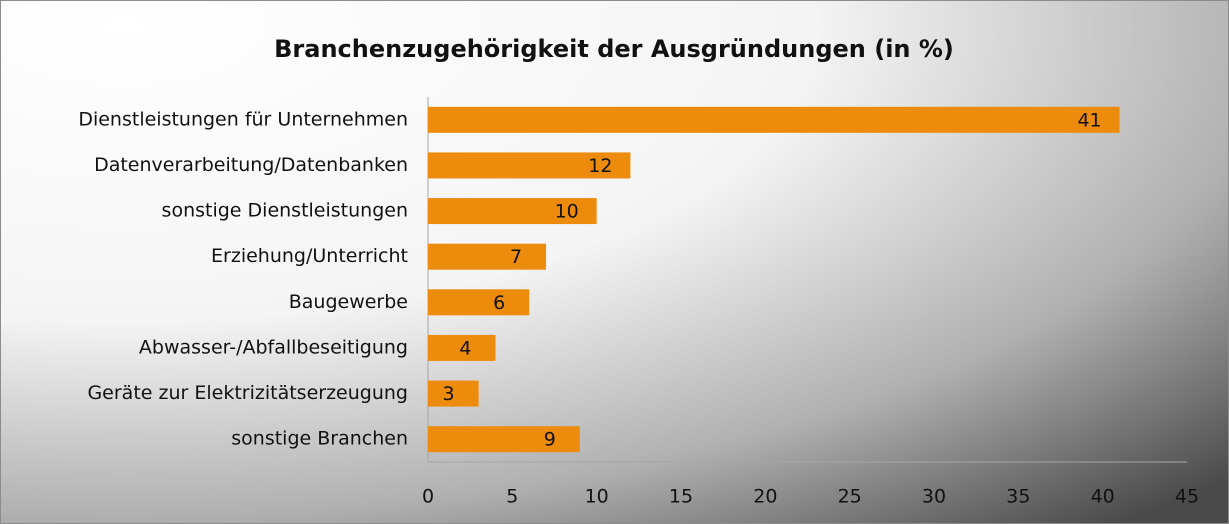  What do you see at coordinates (243, 119) in the screenshot?
I see `y-tick-label: Dienstleistungen für Unternehmen` at bounding box center [243, 119].